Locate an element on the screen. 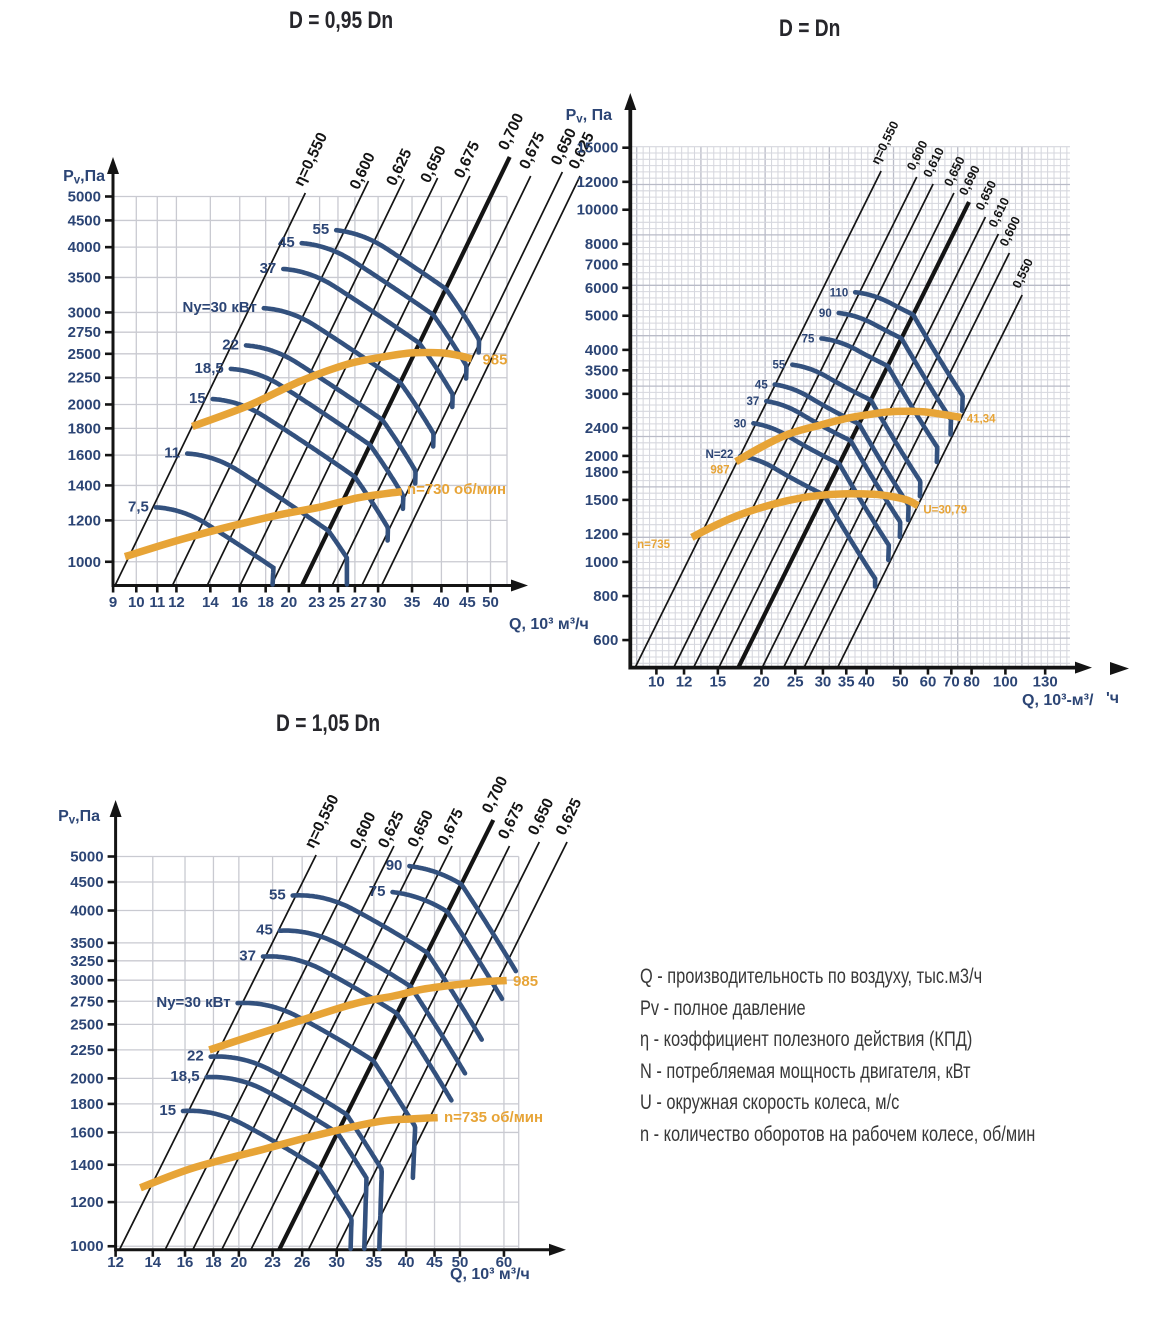 The height and width of the screenshot is (1337, 1169). tick-labels-label: 27 is located at coordinates (359, 602).